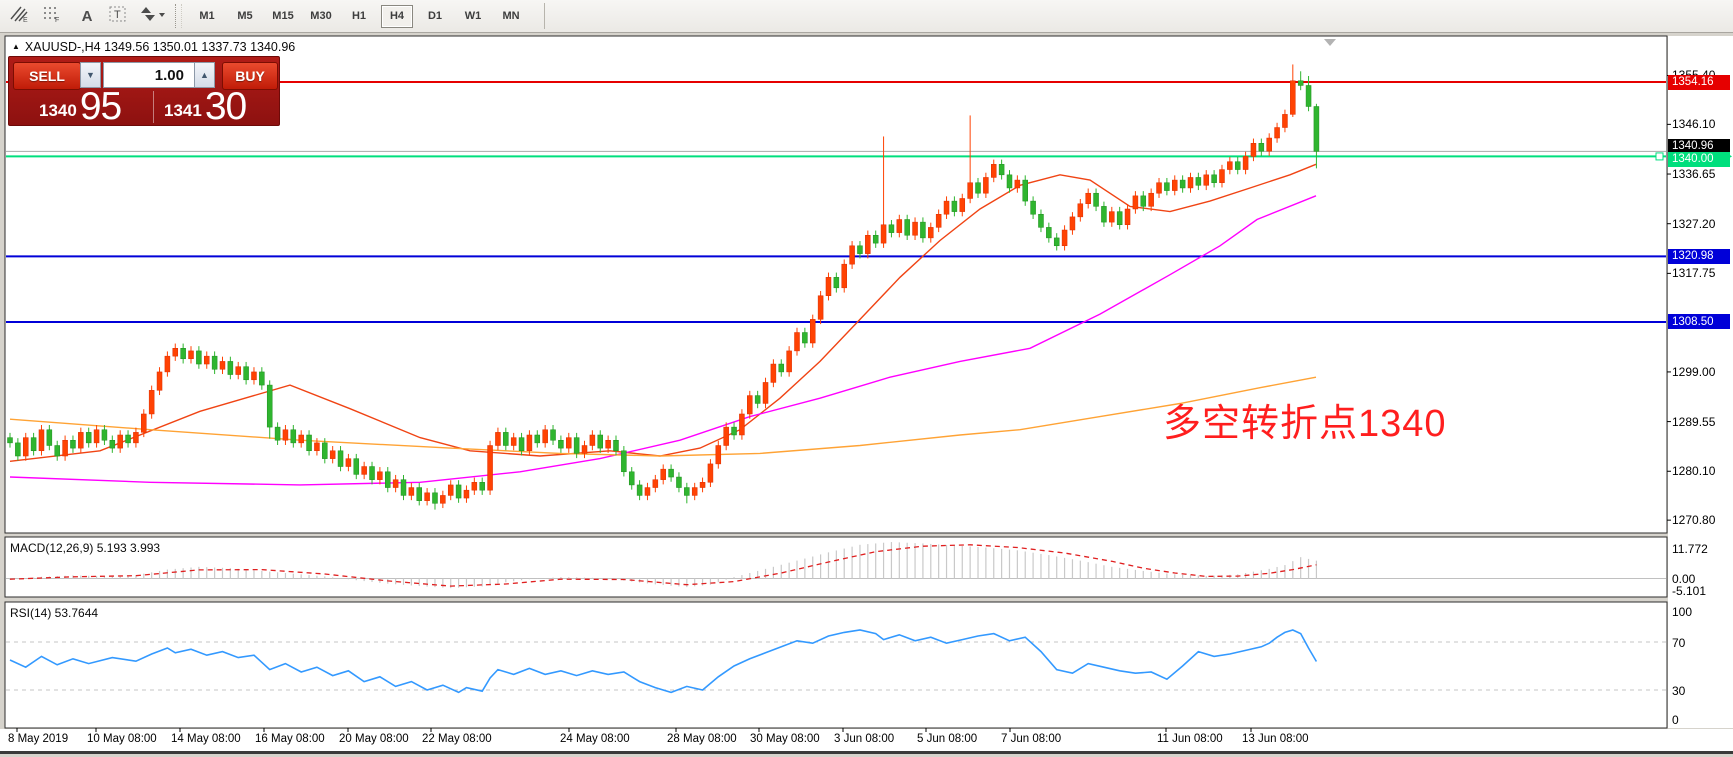  What do you see at coordinates (1684, 579) in the screenshot?
I see `macd-axis-label: 0.00` at bounding box center [1684, 579].